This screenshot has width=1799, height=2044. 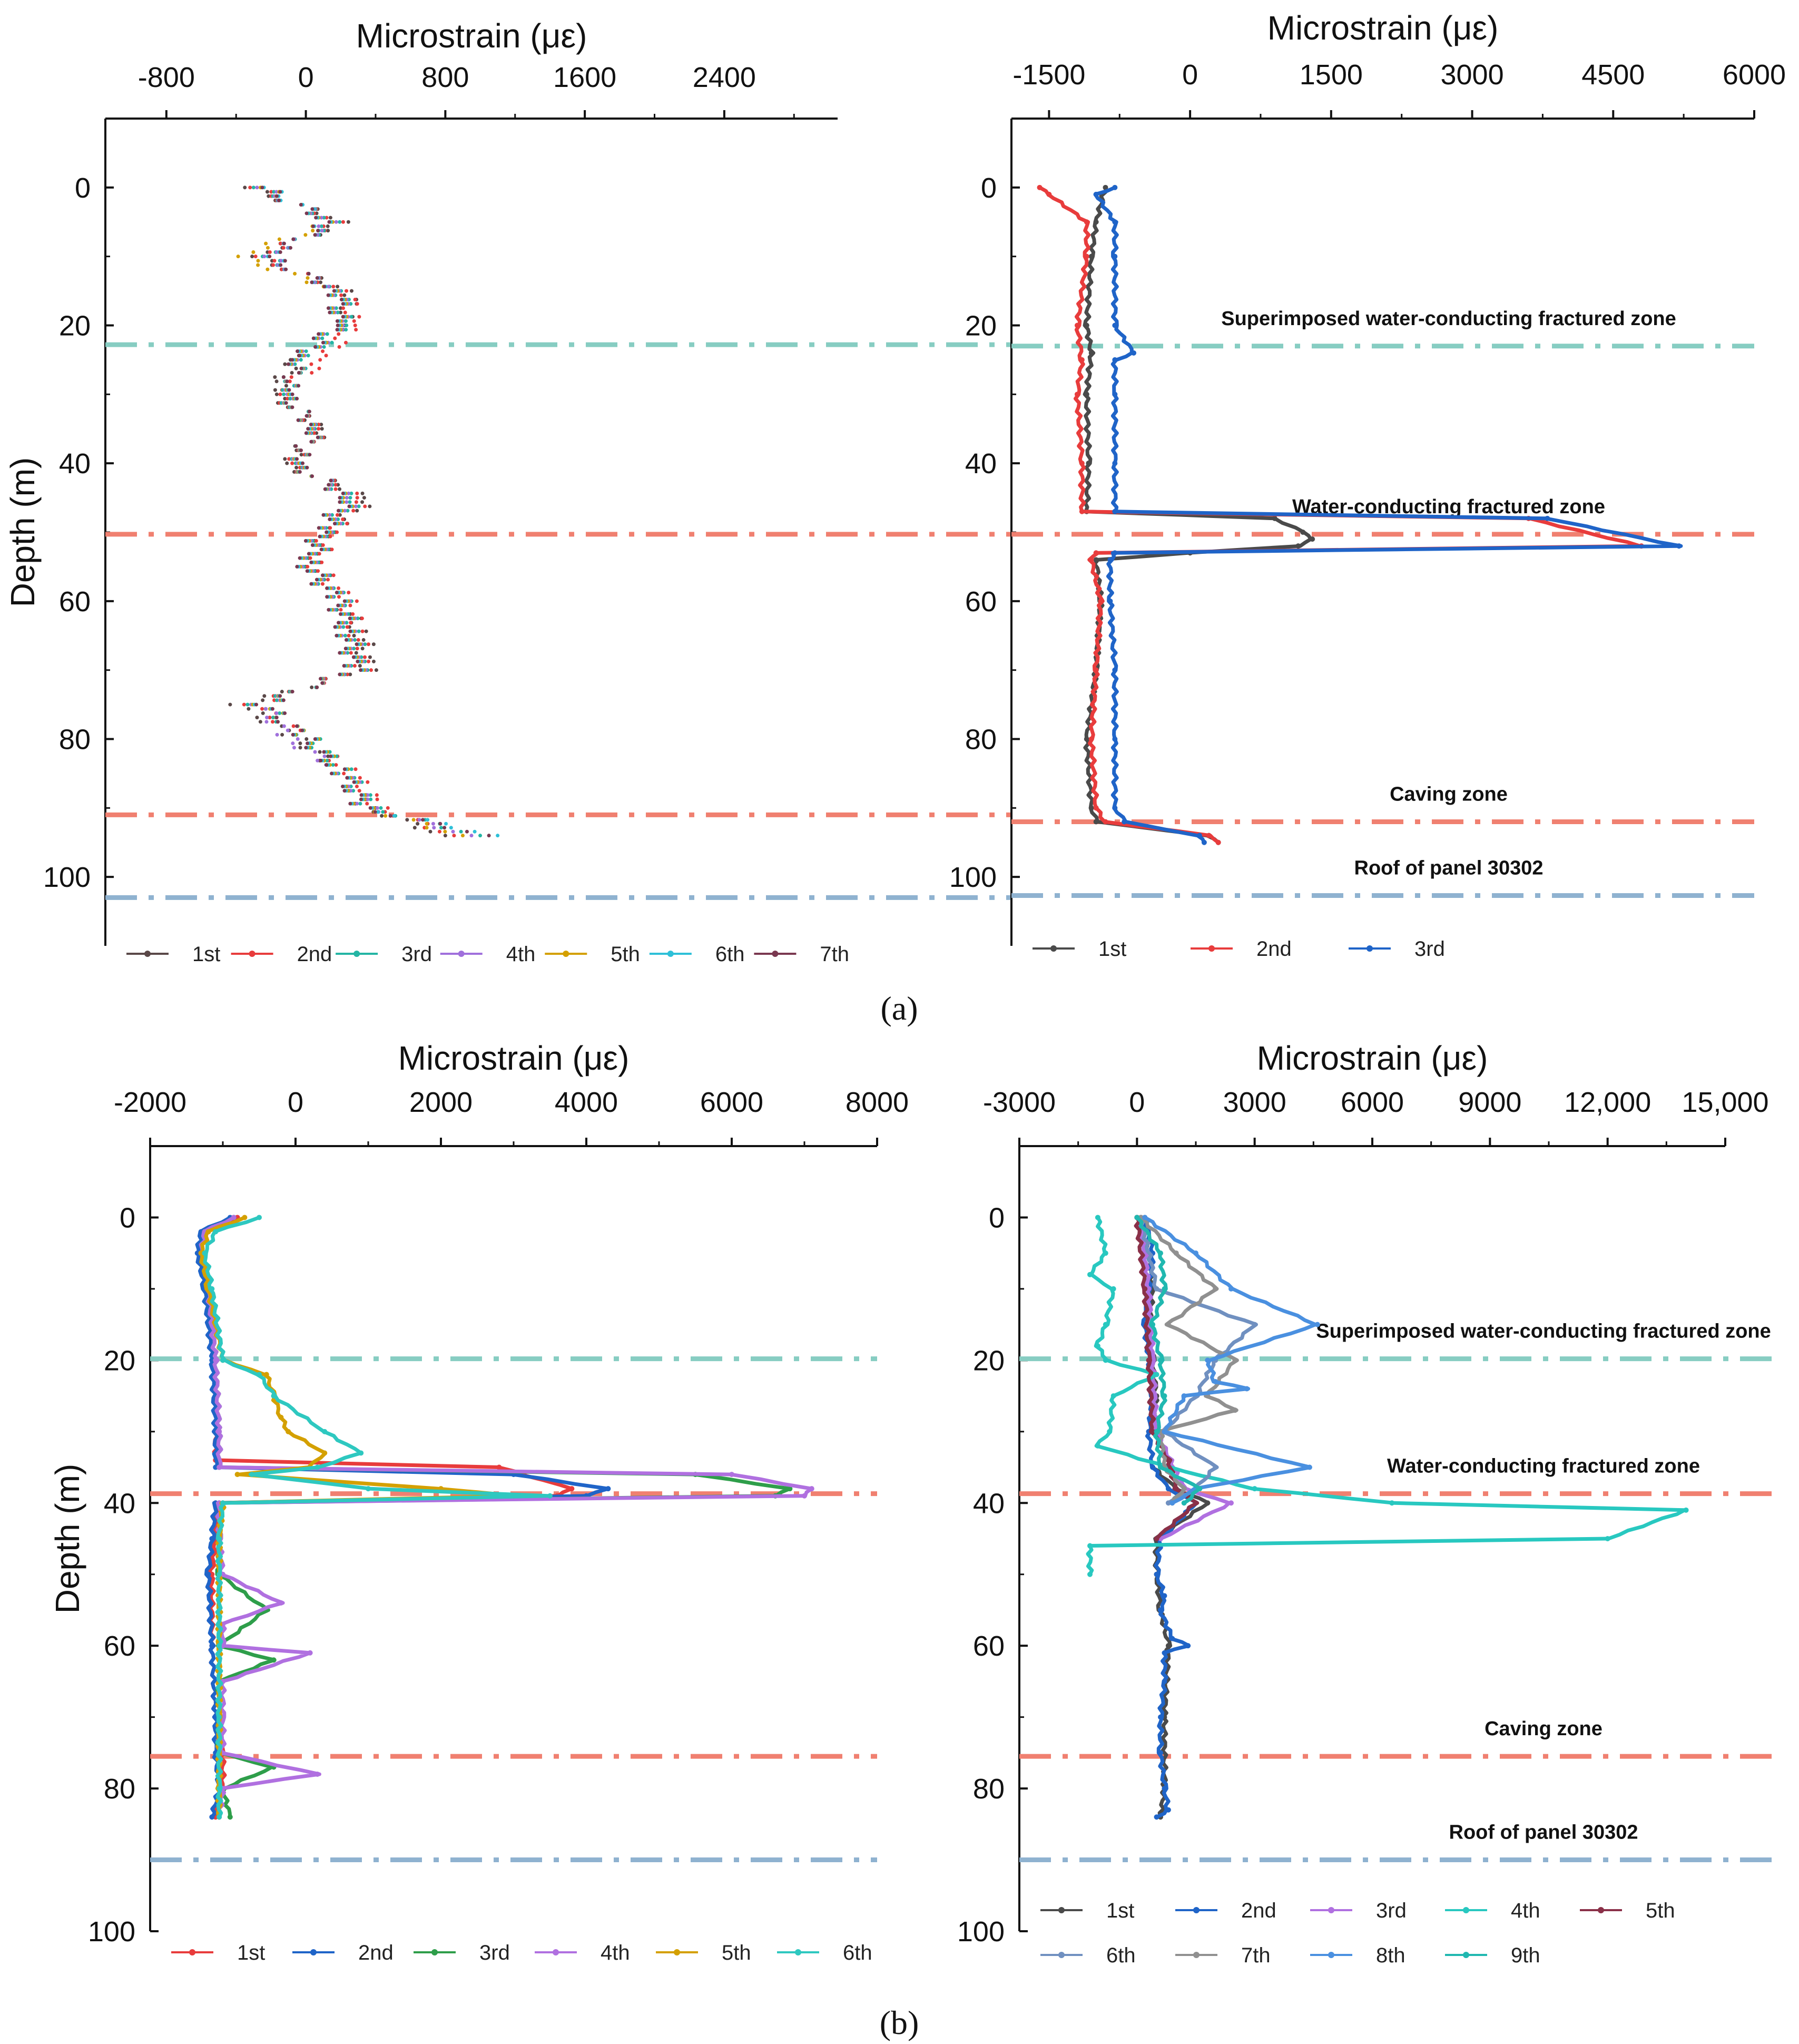 What do you see at coordinates (506, 1516) in the screenshot?
I see `series-line-4th` at bounding box center [506, 1516].